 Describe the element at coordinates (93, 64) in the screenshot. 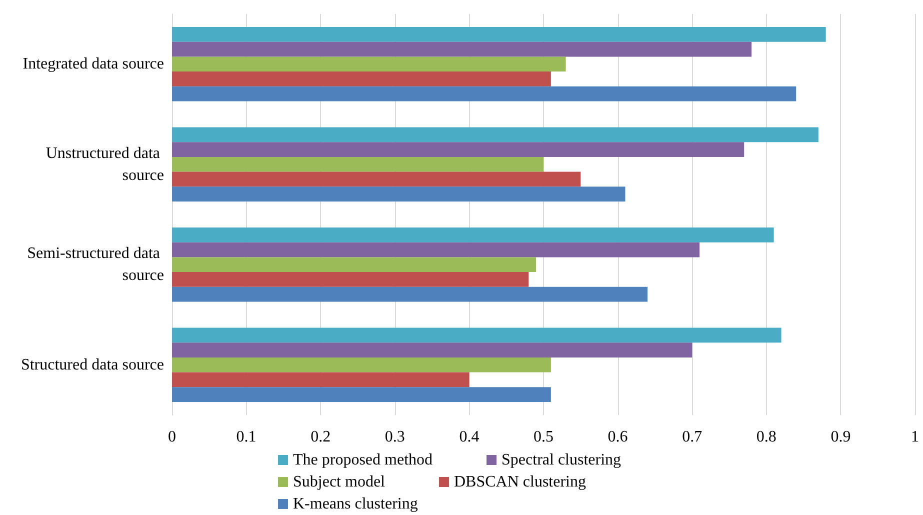

I see `y-tick-label: Integrated data source` at that location.